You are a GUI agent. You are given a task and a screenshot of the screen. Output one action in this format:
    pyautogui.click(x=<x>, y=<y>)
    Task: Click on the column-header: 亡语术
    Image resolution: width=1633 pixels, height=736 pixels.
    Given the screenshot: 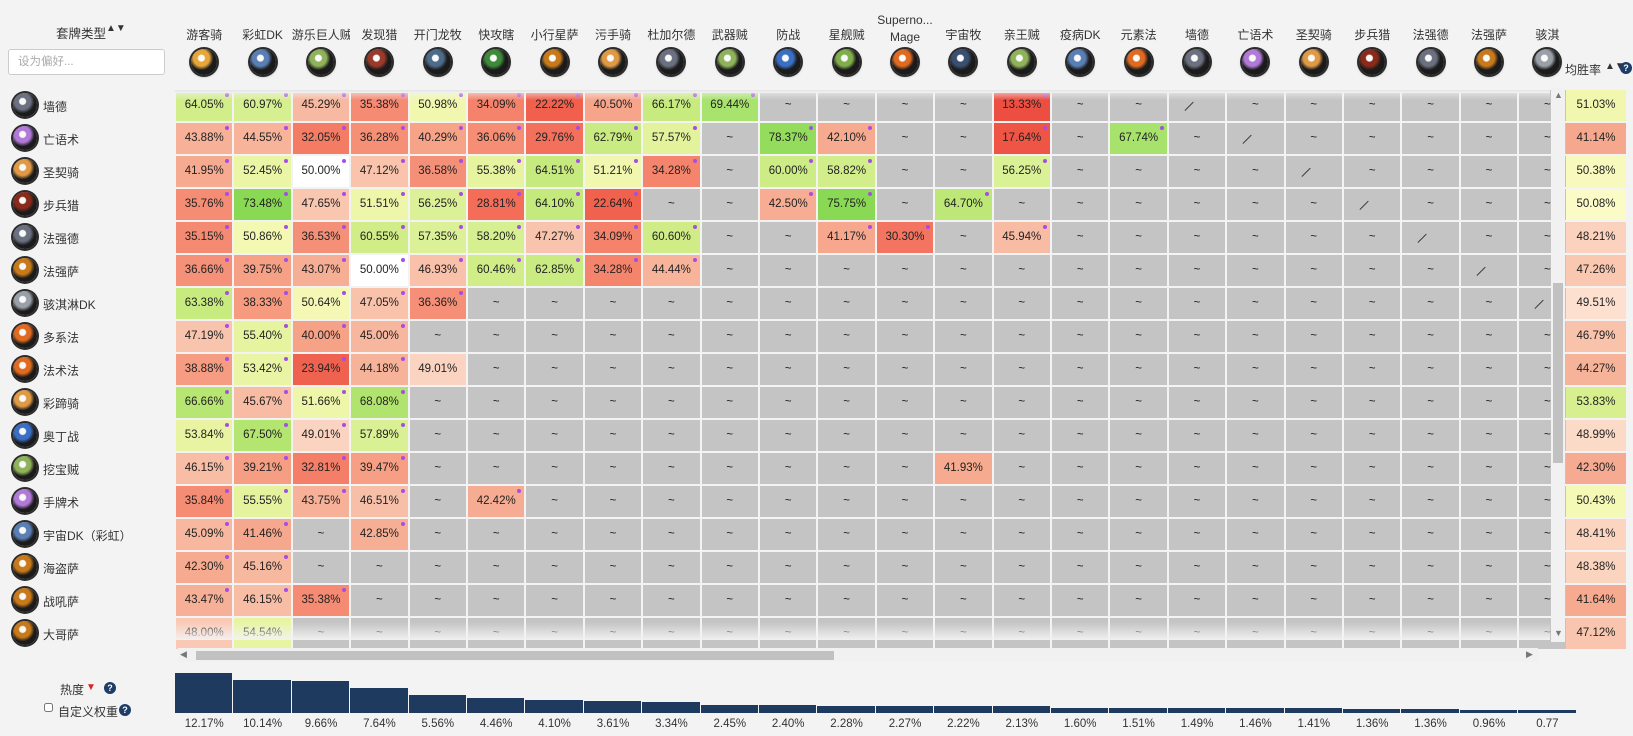 What is the action you would take?
    pyautogui.click(x=1255, y=45)
    